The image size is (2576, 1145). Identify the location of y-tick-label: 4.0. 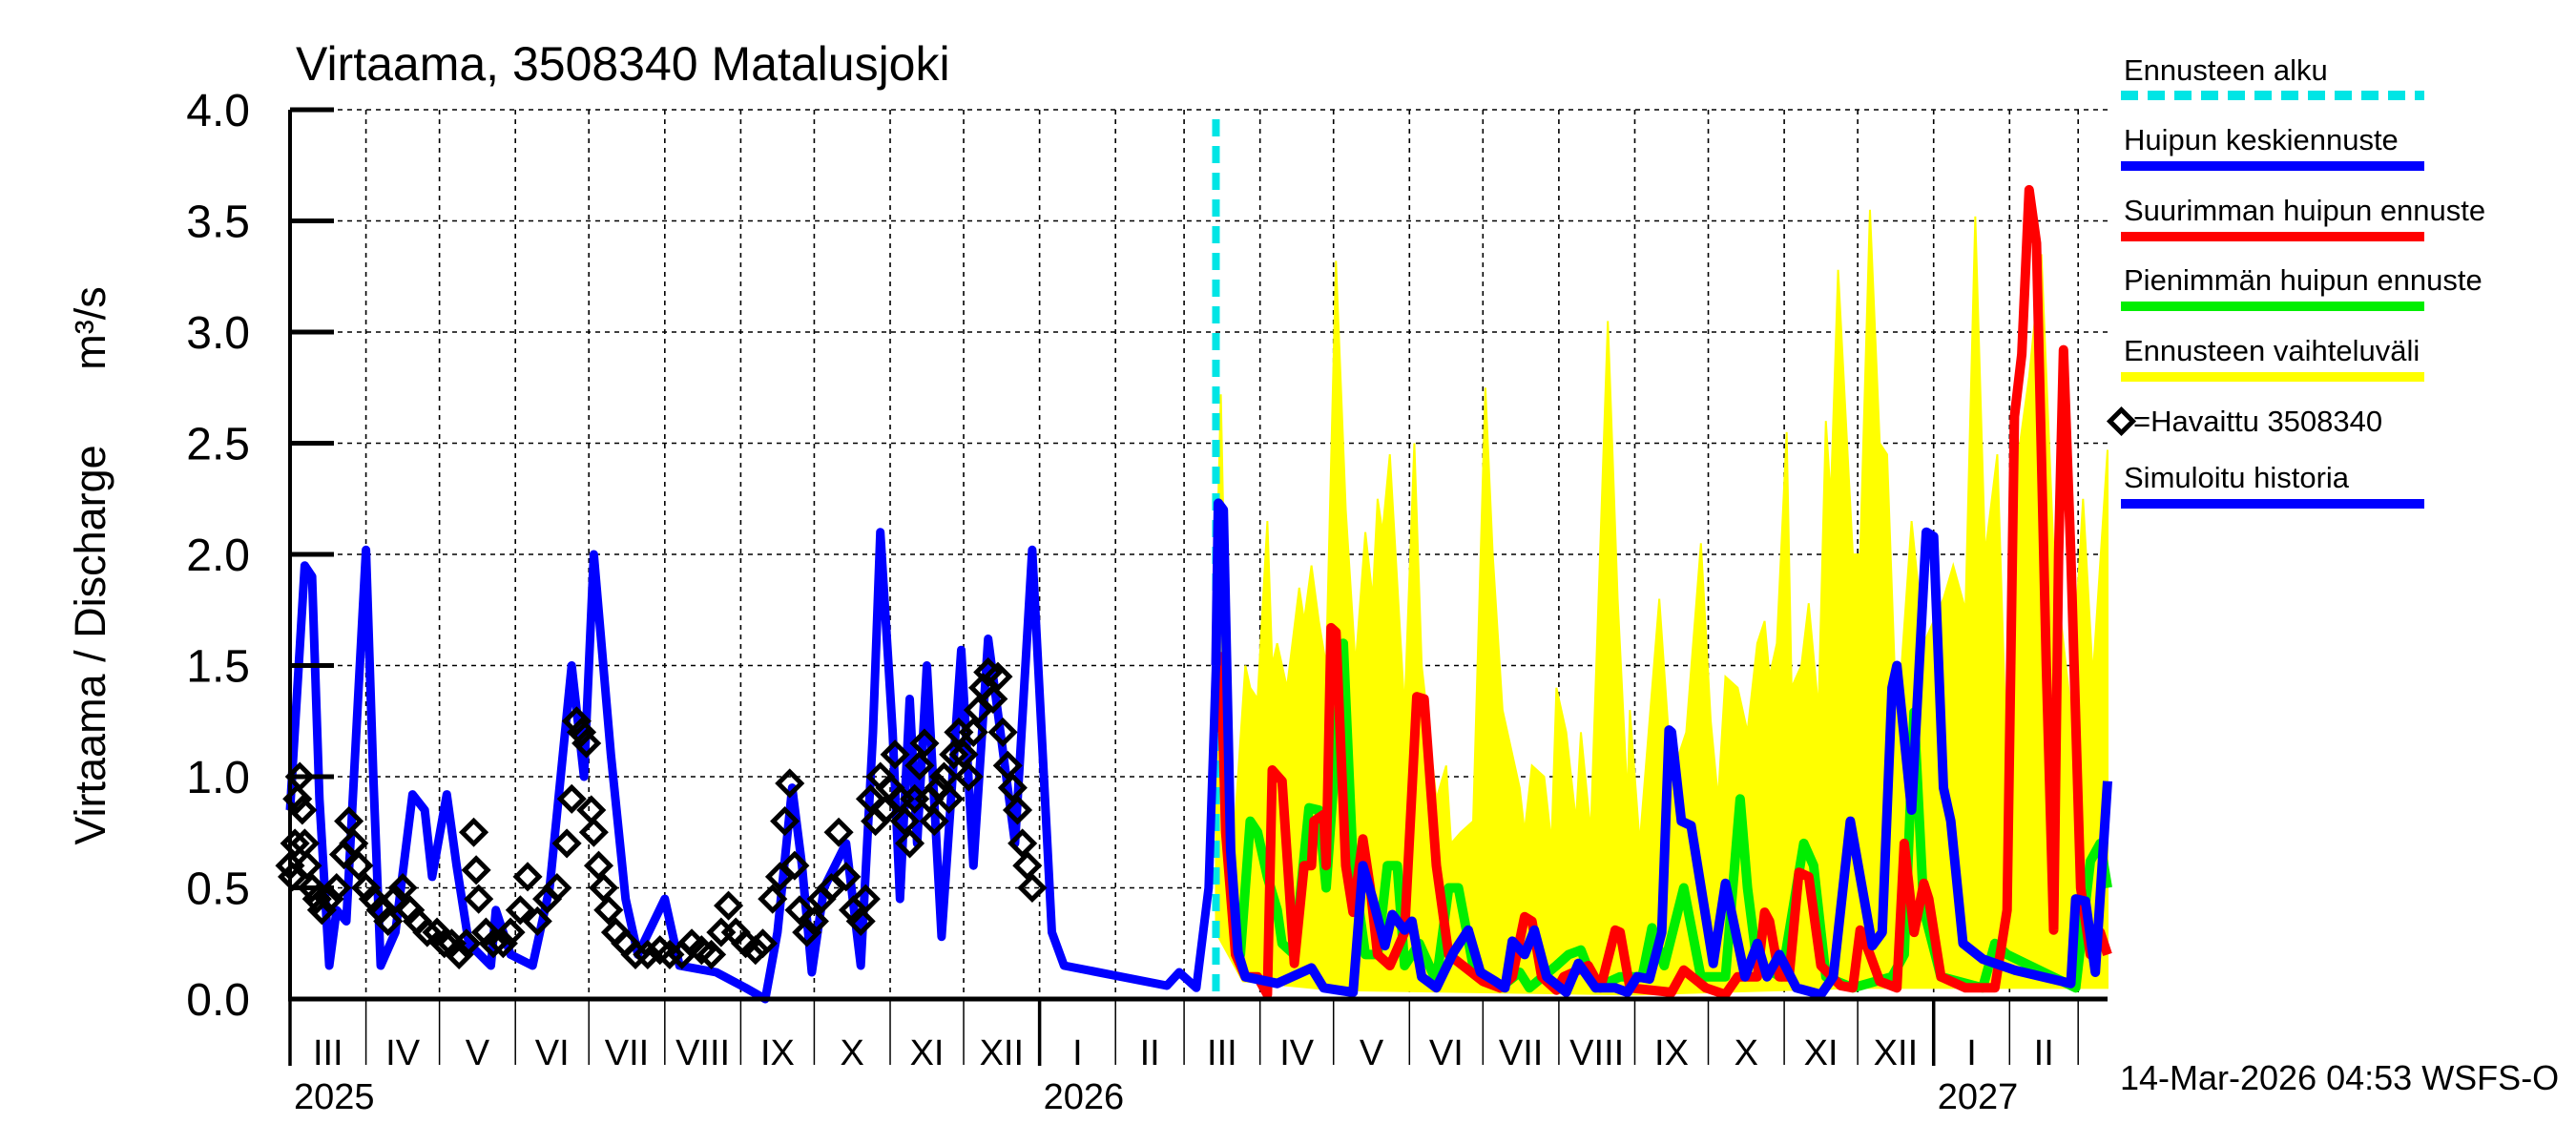
(218, 111).